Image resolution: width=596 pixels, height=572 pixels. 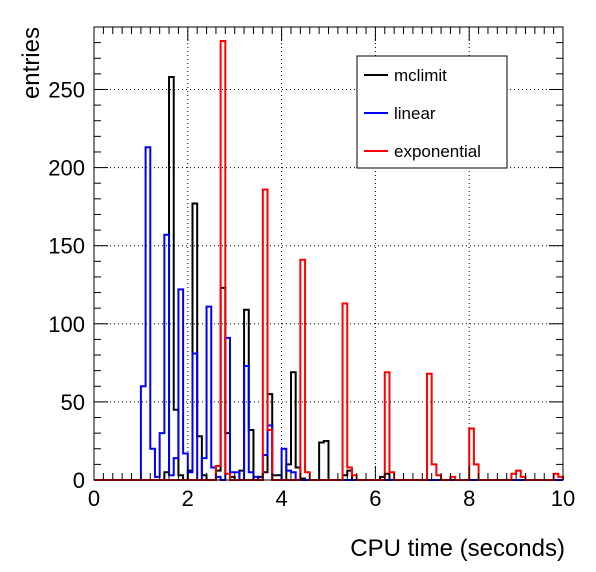 What do you see at coordinates (79, 480) in the screenshot?
I see `y-tick-label: 0` at bounding box center [79, 480].